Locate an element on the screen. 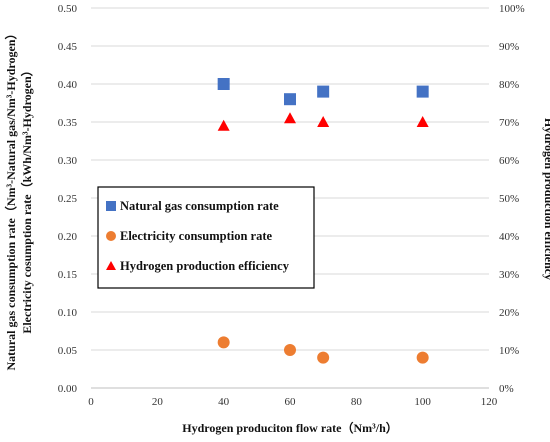  y-right-tick-labels: 0% 10% 20% 30% 40% 50% 60% 70% 80% 90% 100% is located at coordinates (512, 199).